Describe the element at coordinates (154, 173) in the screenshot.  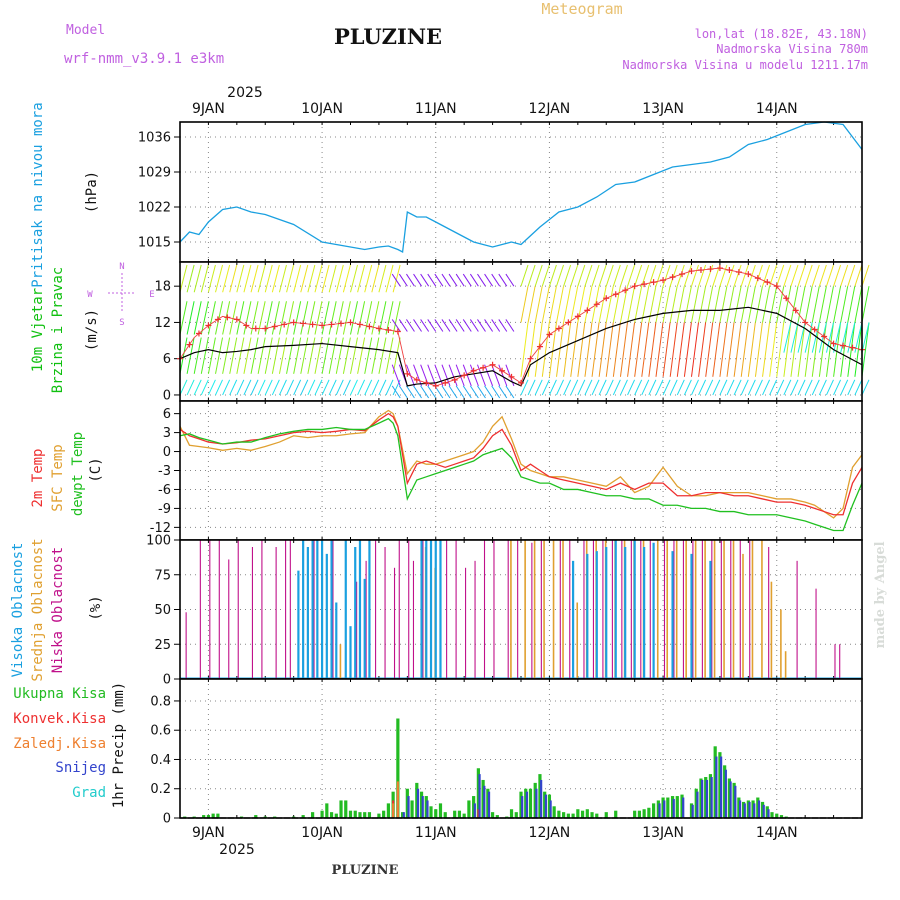
I see `y-tick-label: 1029` at that location.